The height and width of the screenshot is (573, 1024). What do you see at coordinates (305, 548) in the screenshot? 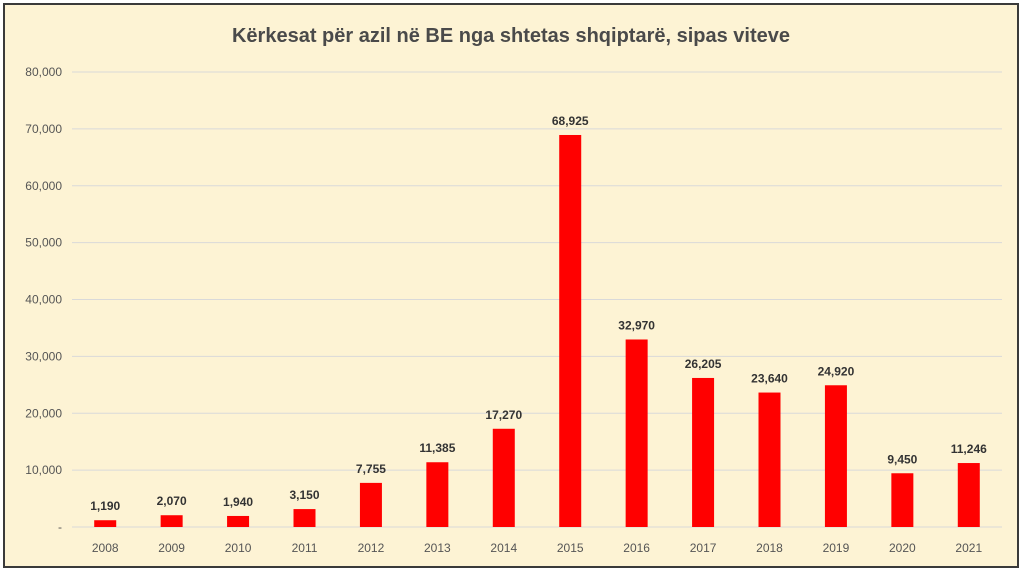
I see `x-tick-label: 2011` at bounding box center [305, 548].